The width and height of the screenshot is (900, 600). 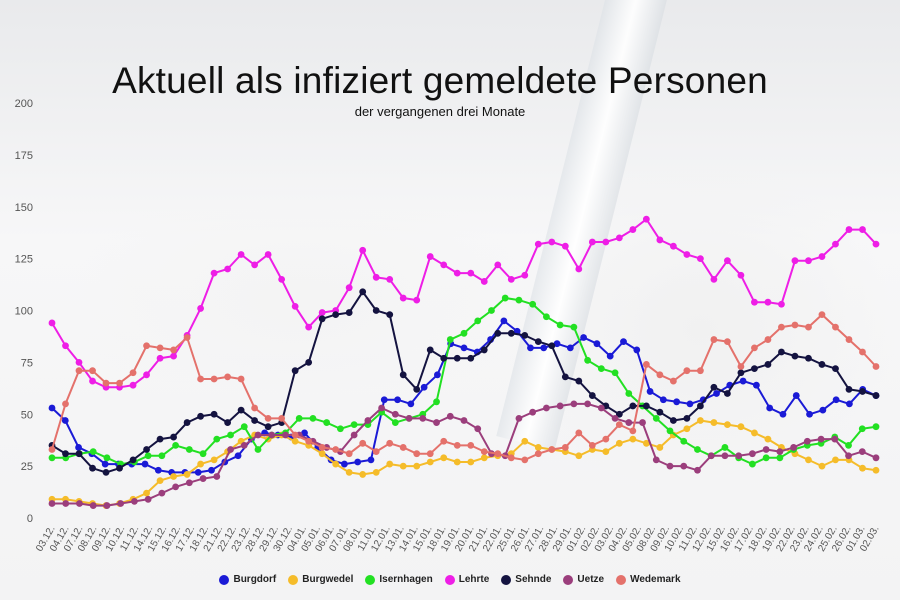 I want to click on legend-item-wedemark: Wedemark, so click(x=648, y=579).